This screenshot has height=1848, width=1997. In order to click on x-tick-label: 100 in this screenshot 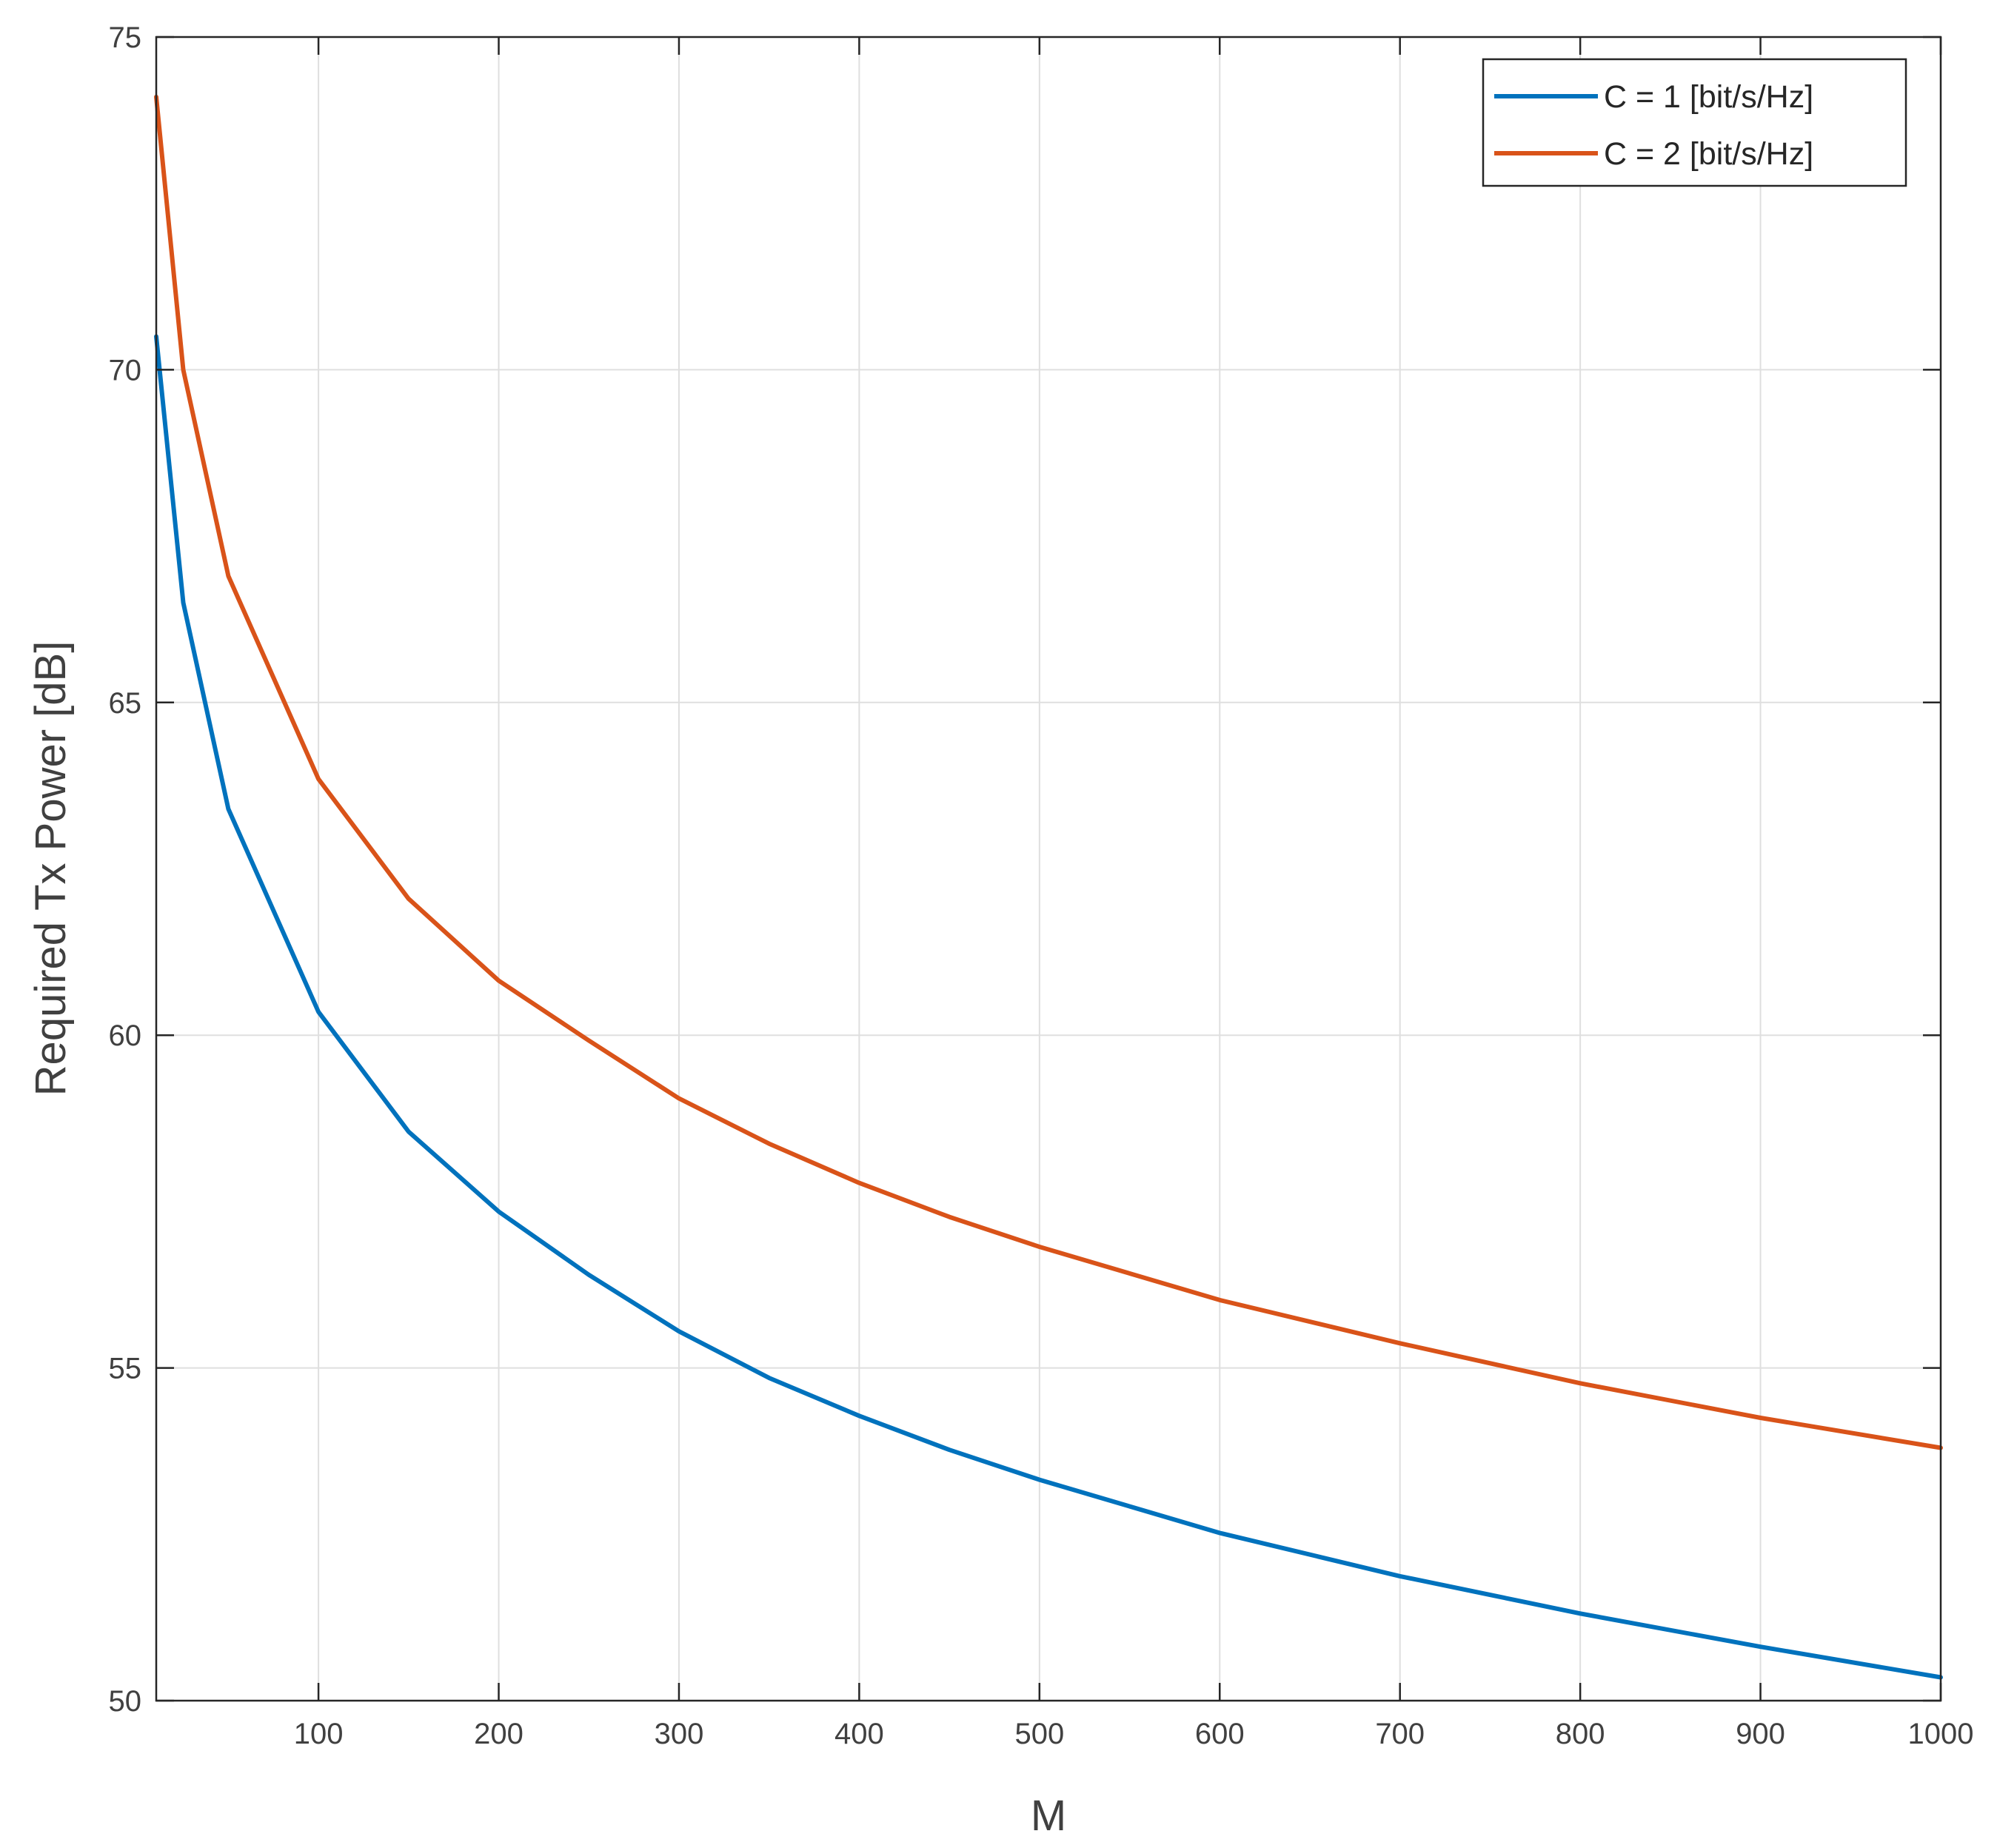, I will do `click(319, 1734)`.